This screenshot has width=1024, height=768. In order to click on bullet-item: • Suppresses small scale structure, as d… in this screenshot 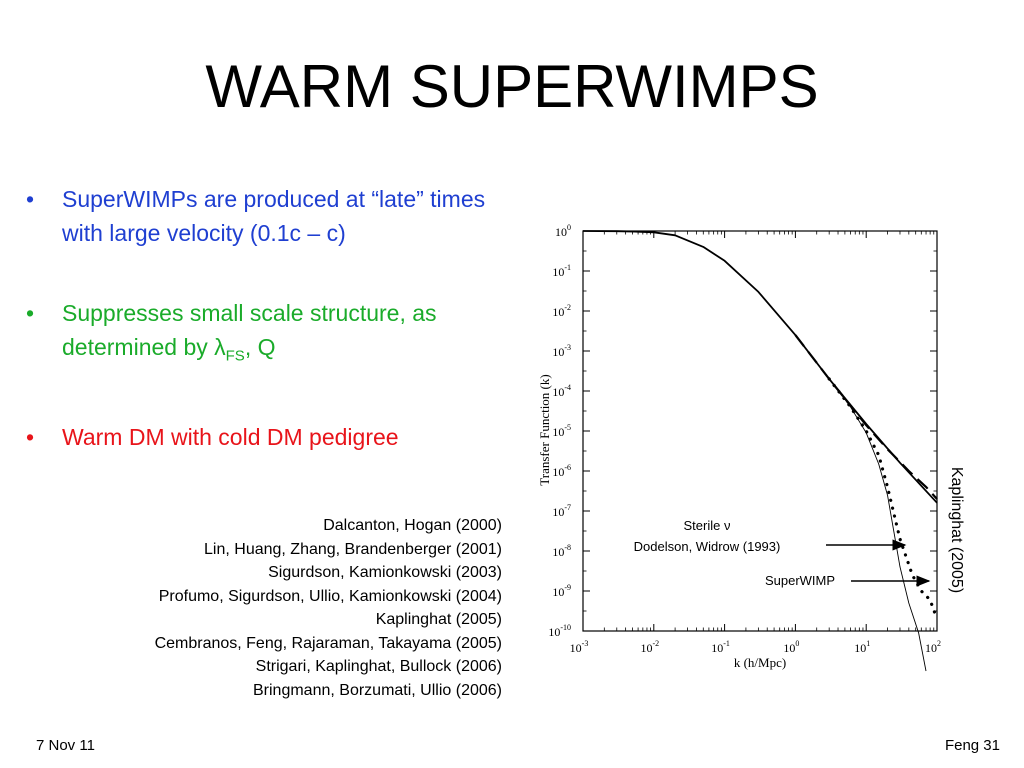, I will do `click(272, 335)`.